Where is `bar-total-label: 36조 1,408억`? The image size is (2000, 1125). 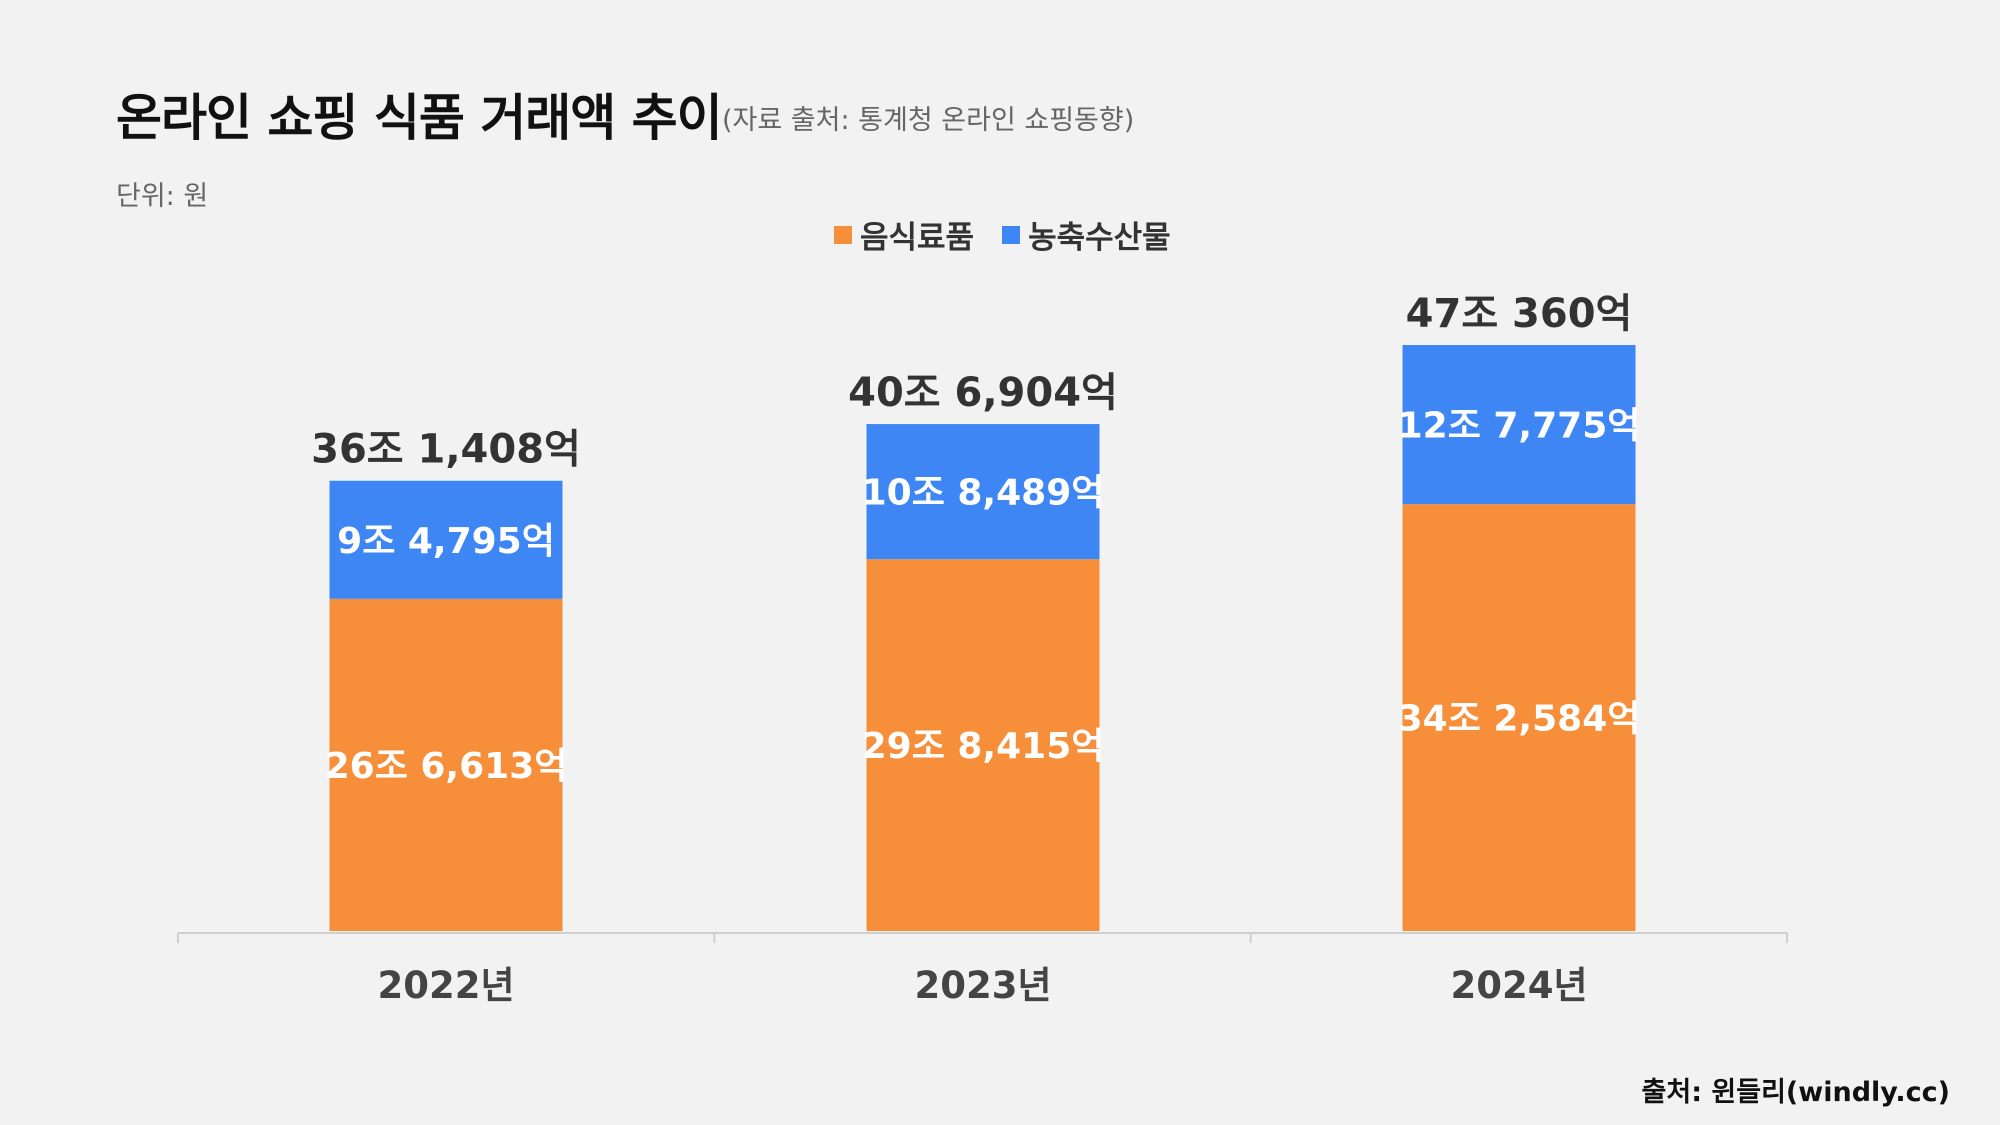 bar-total-label: 36조 1,408억 is located at coordinates (446, 450).